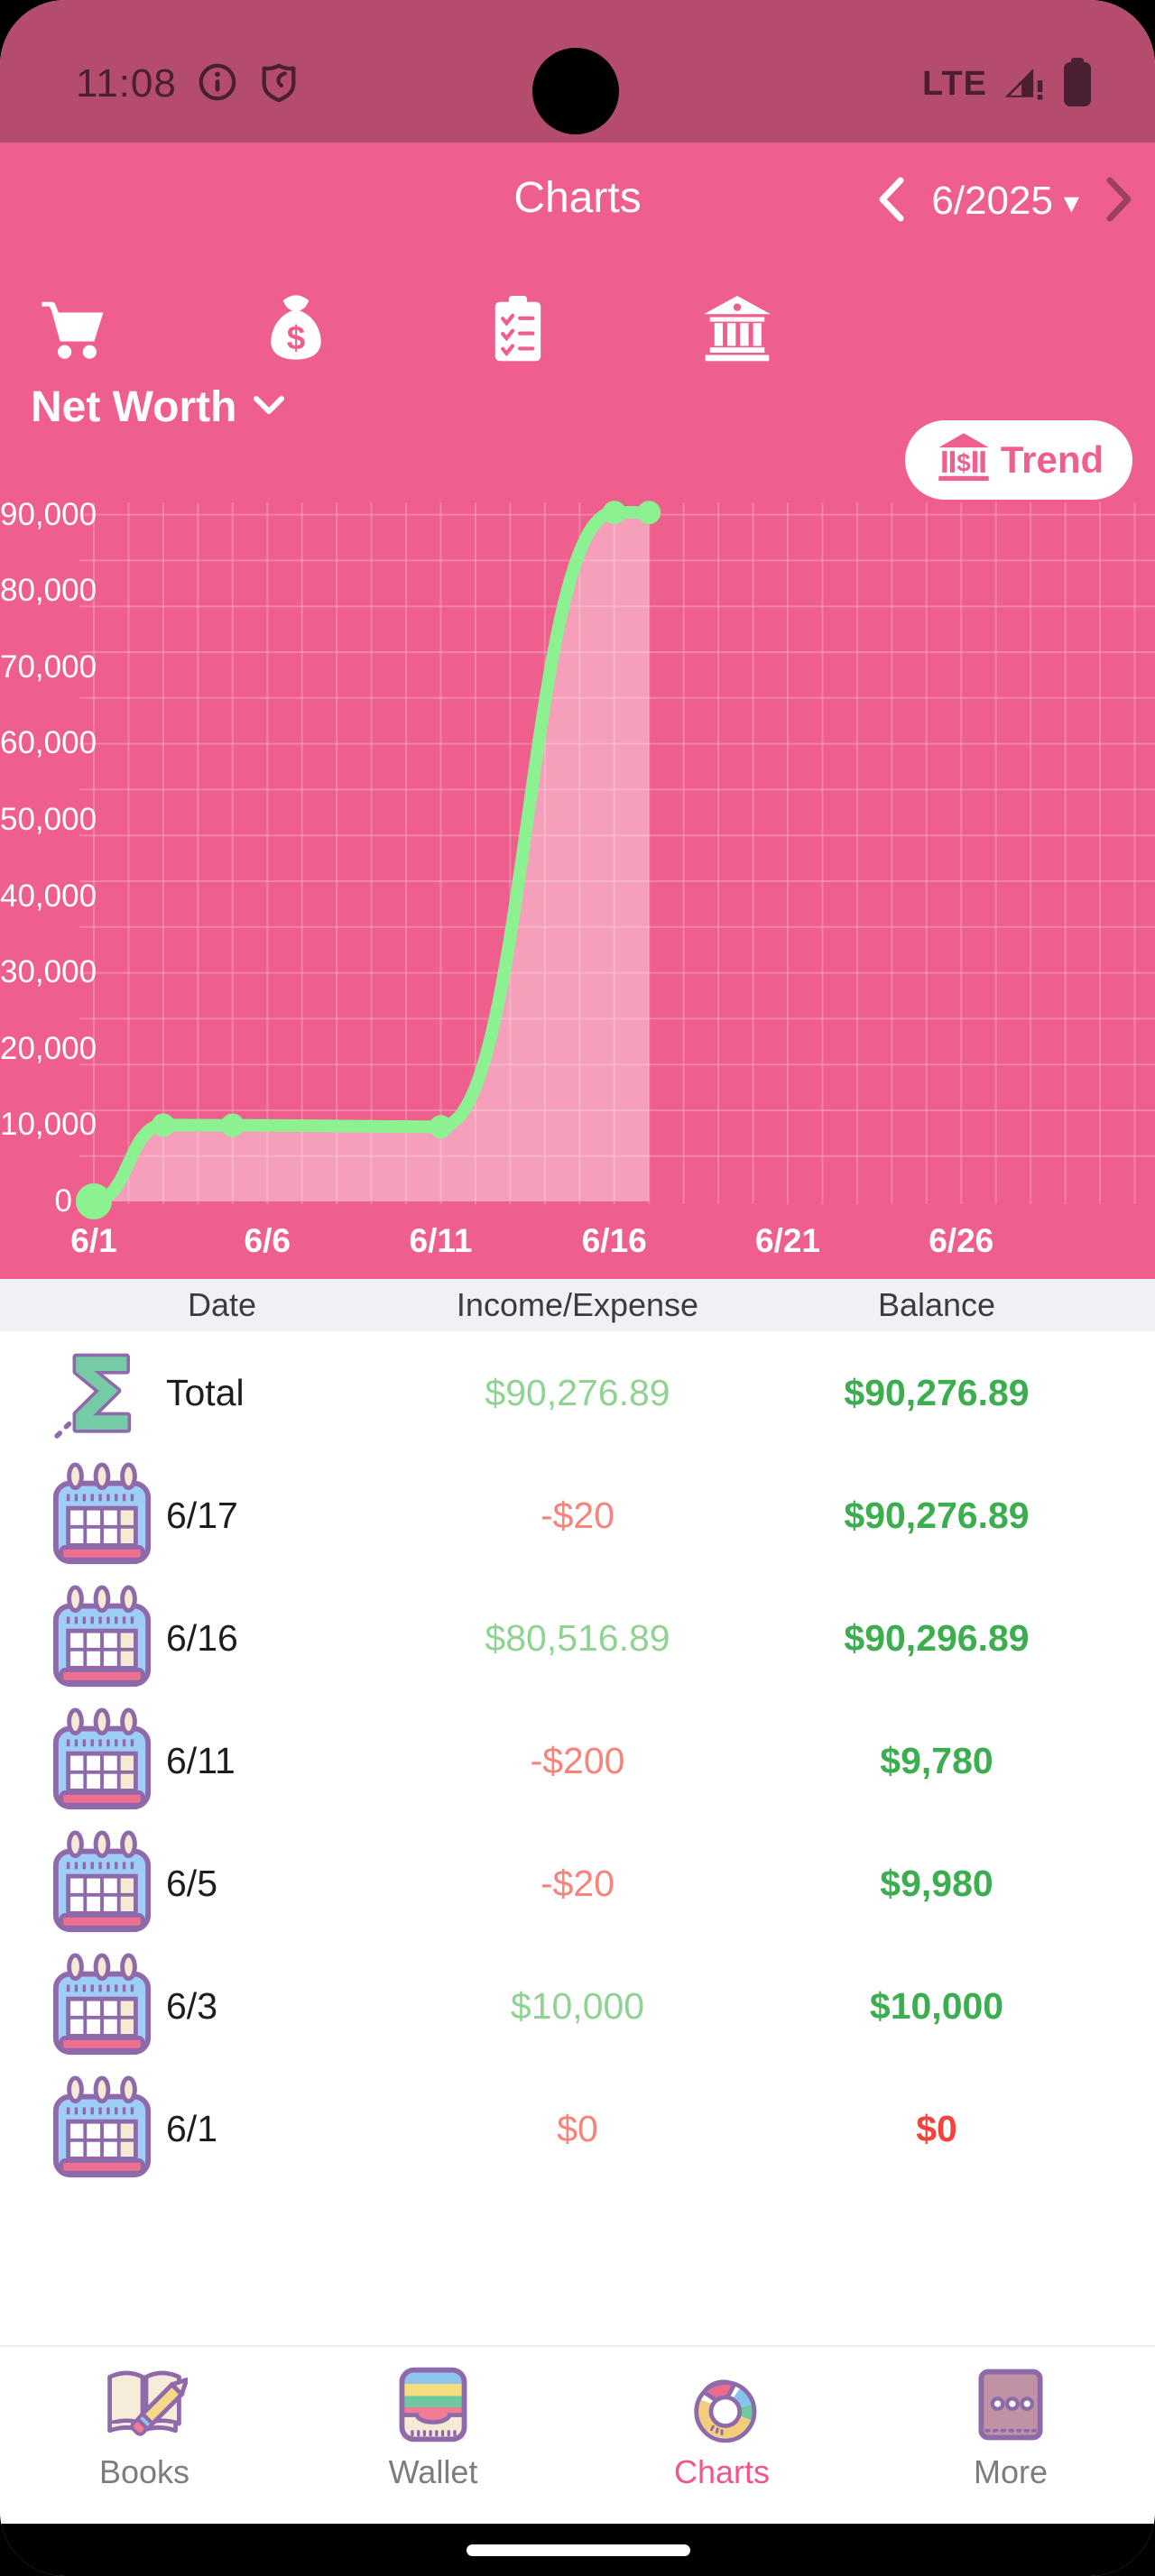 Image resolution: width=1155 pixels, height=2576 pixels. Describe the element at coordinates (202, 1515) in the screenshot. I see `row-date: 6/17` at that location.